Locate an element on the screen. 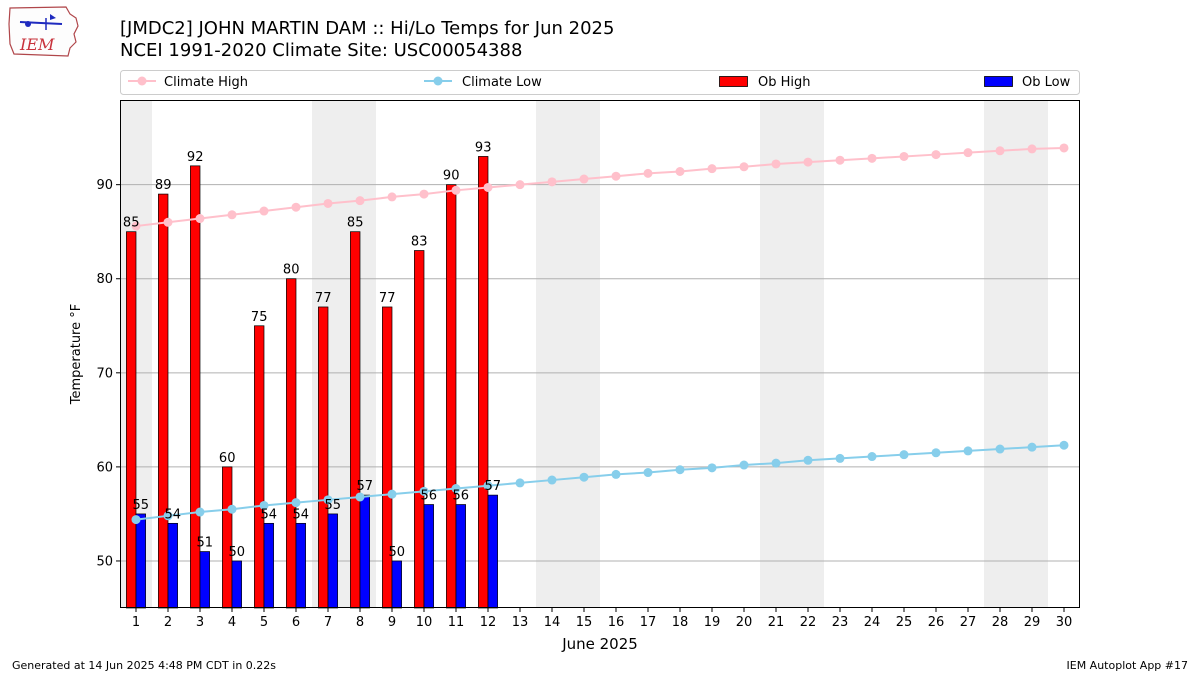 Image resolution: width=1200 pixels, height=675 pixels. x-tick-label-25: 25 is located at coordinates (904, 622).